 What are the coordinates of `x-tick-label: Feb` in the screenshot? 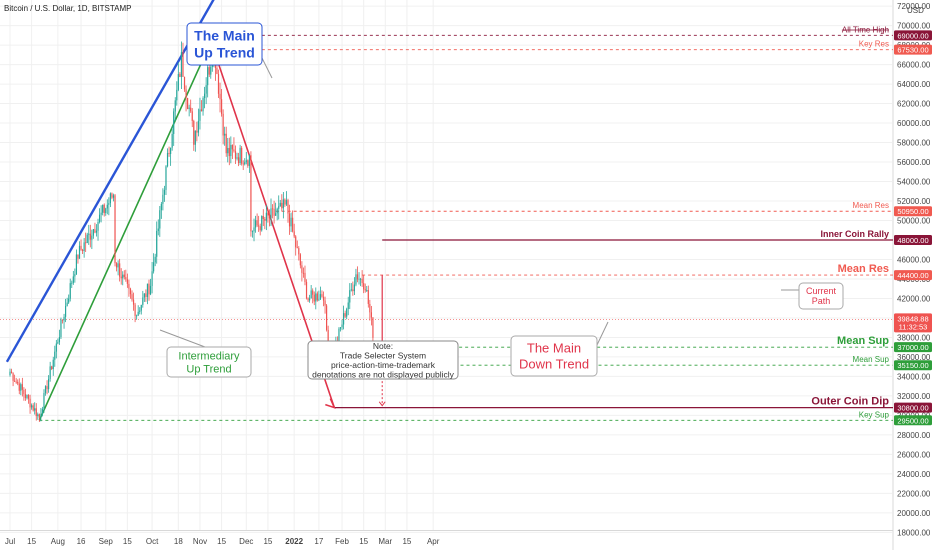 It's located at (342, 541).